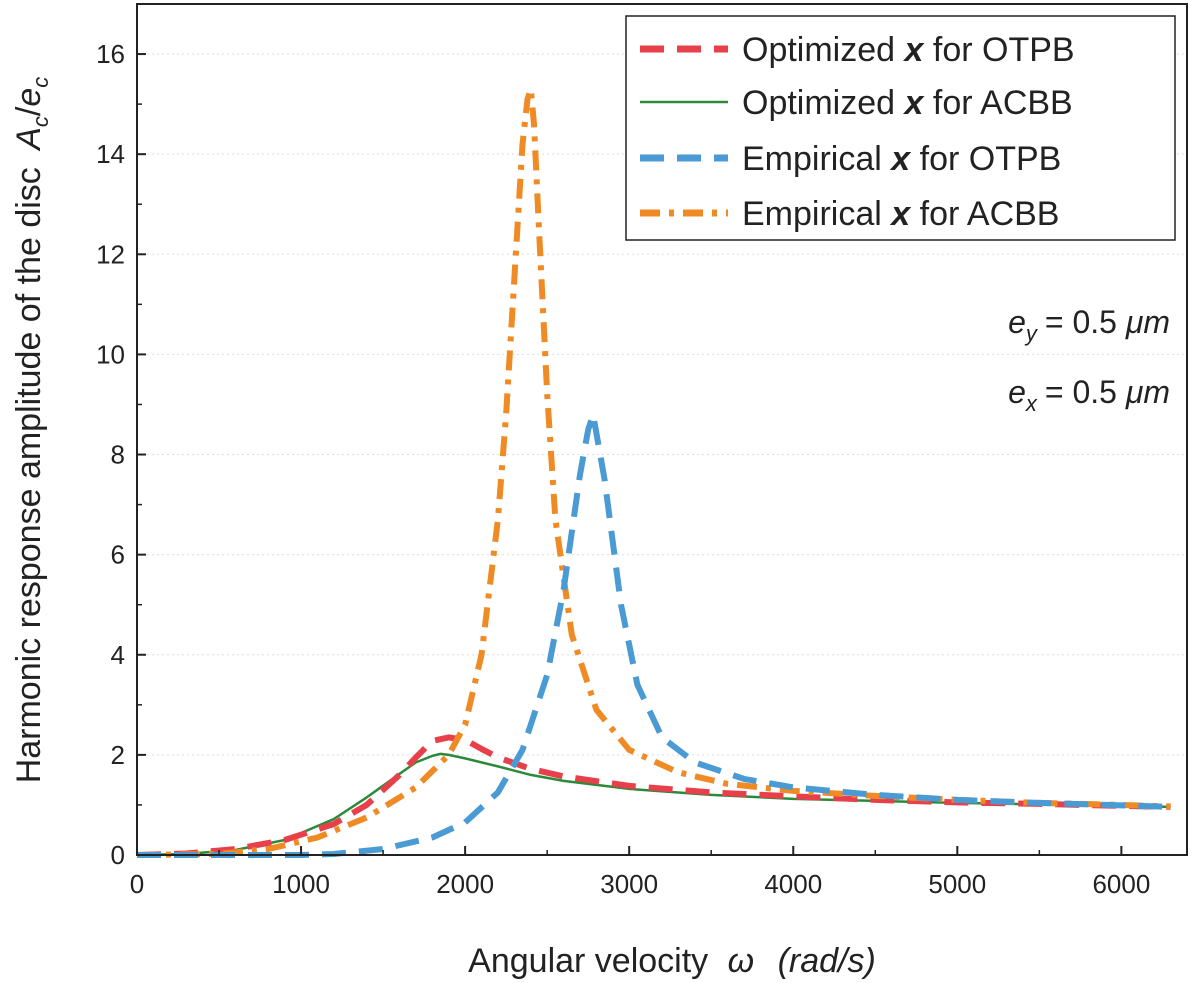  Describe the element at coordinates (110, 354) in the screenshot. I see `y-tick-label: 10` at that location.